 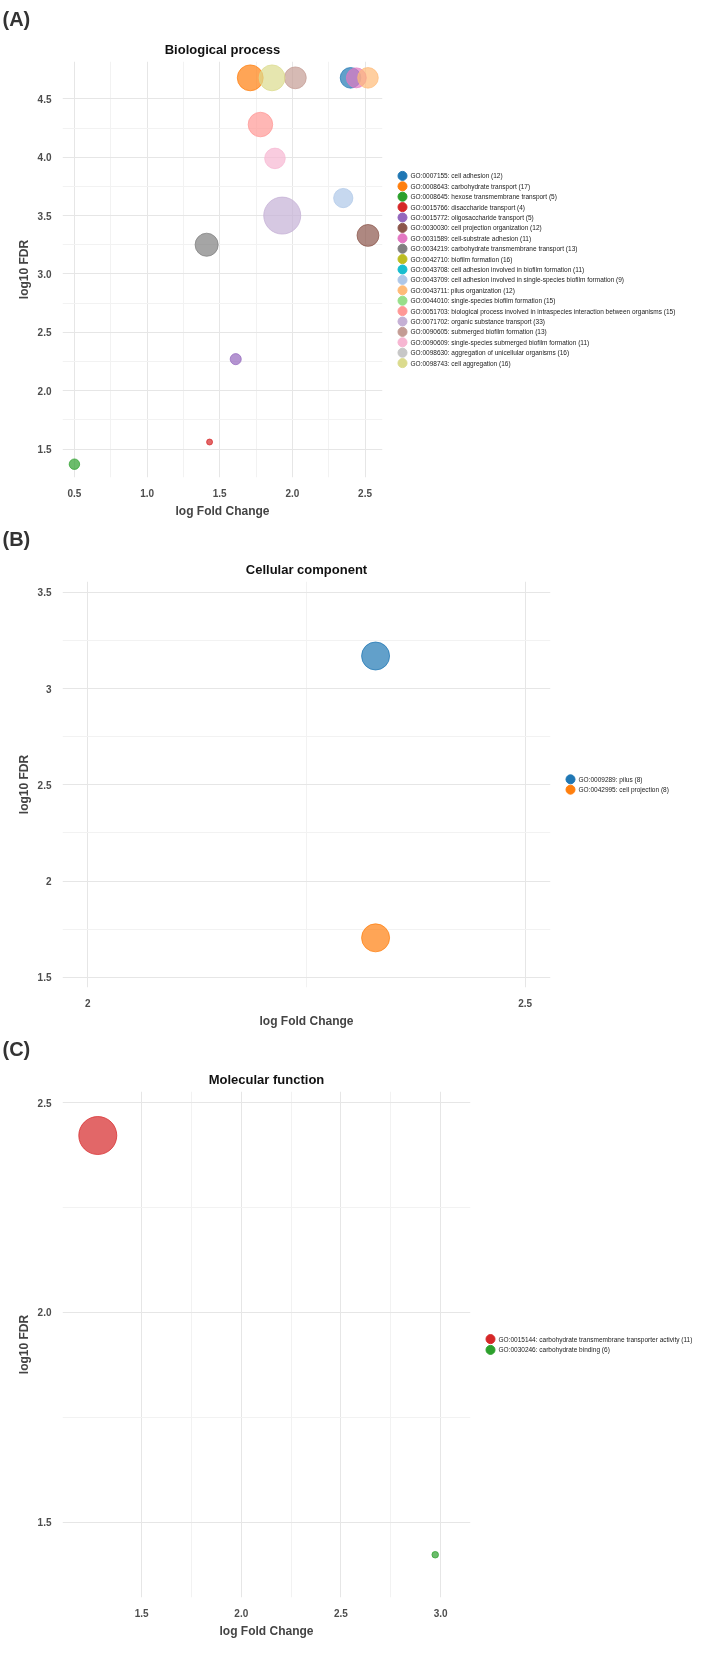 What do you see at coordinates (74, 493) in the screenshot?
I see `x-tick-label: 0.5` at bounding box center [74, 493].